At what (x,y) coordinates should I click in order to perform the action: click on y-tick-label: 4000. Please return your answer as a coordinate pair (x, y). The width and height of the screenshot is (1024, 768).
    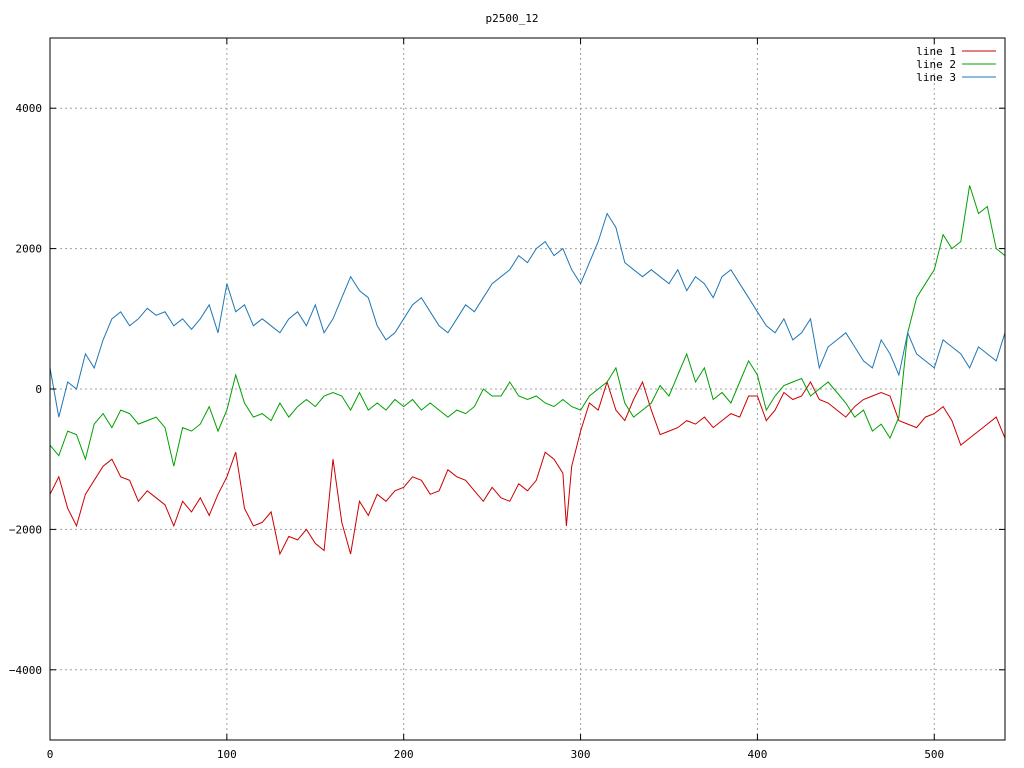
    Looking at the image, I should click on (29, 108).